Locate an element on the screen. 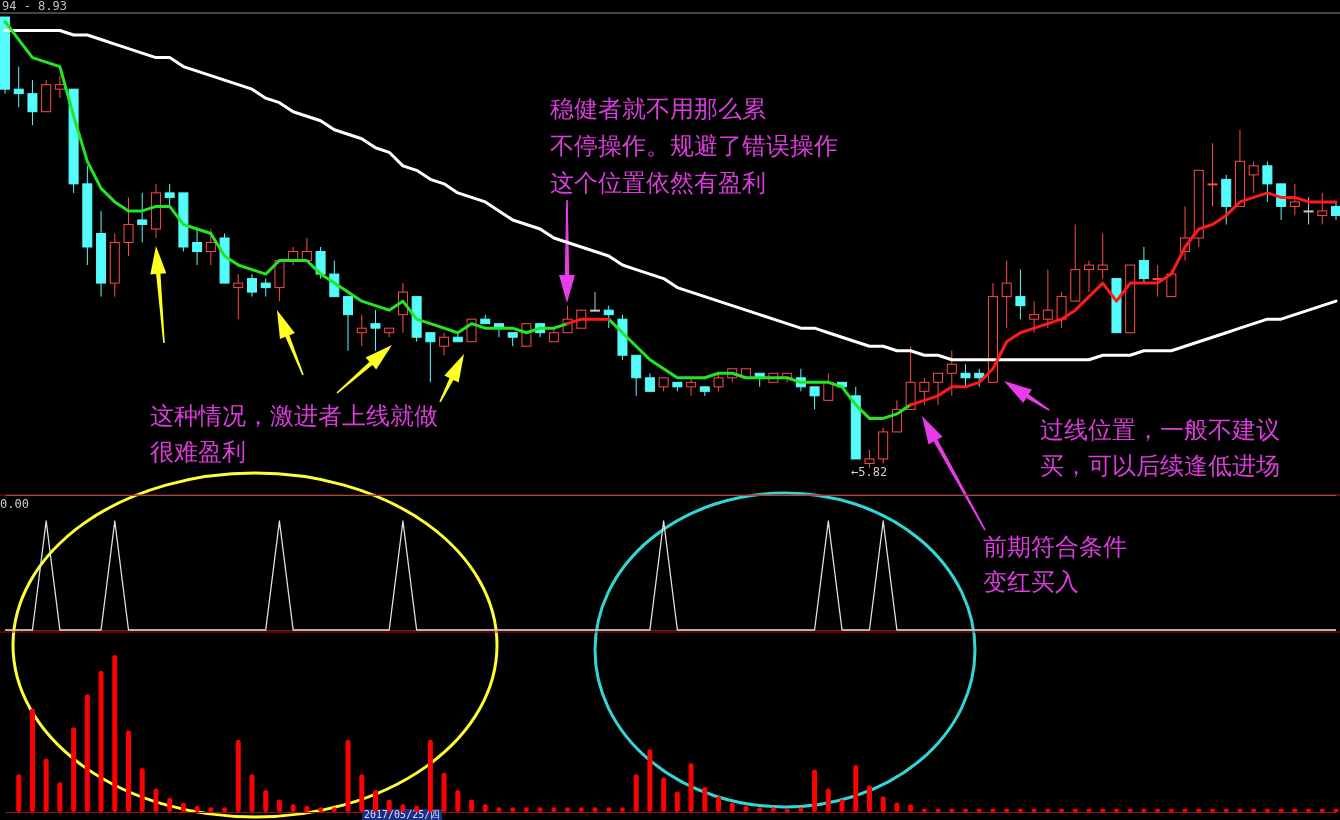 This screenshot has height=820, width=1340. annotation: 变红买入 is located at coordinates (1031, 582).